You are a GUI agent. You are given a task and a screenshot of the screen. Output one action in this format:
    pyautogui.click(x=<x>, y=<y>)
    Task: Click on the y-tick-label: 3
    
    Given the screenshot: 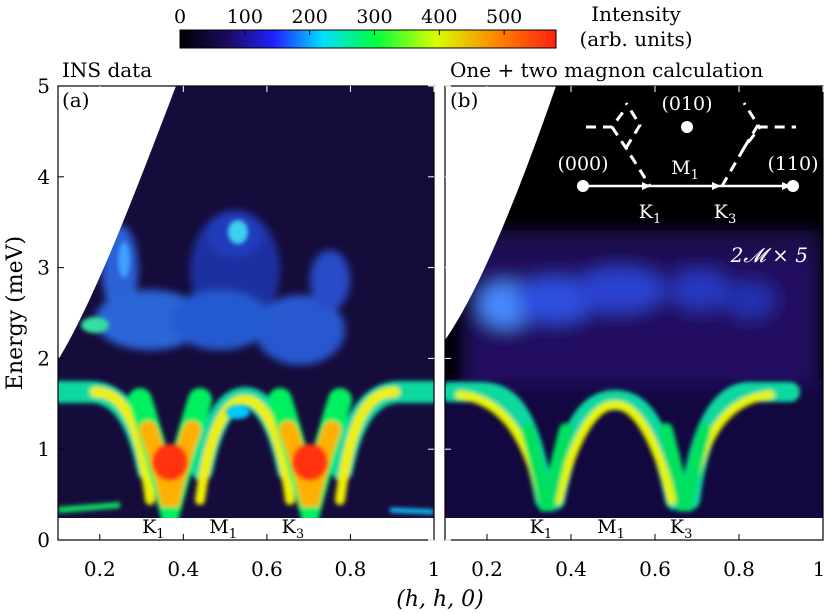 What is the action you would take?
    pyautogui.click(x=43, y=268)
    